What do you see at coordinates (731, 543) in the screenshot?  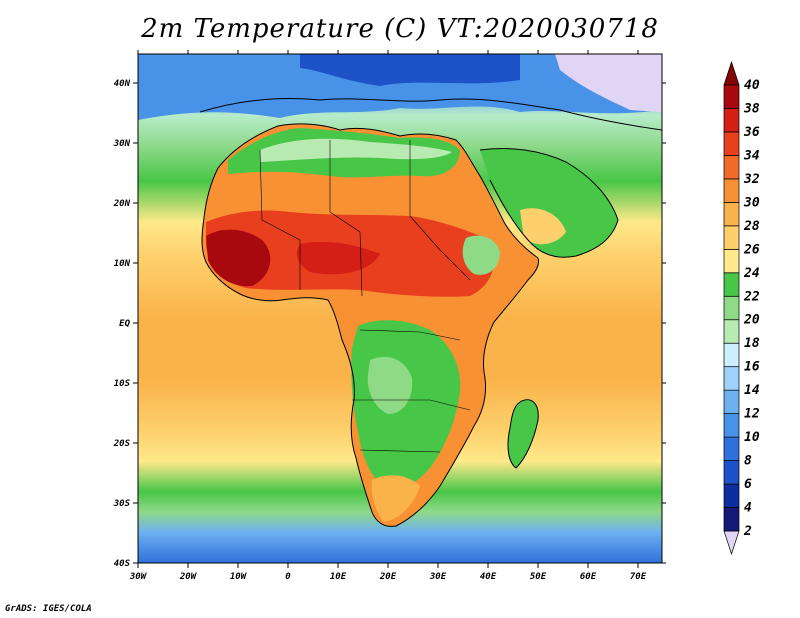 I see `colorbar-min-arrow` at bounding box center [731, 543].